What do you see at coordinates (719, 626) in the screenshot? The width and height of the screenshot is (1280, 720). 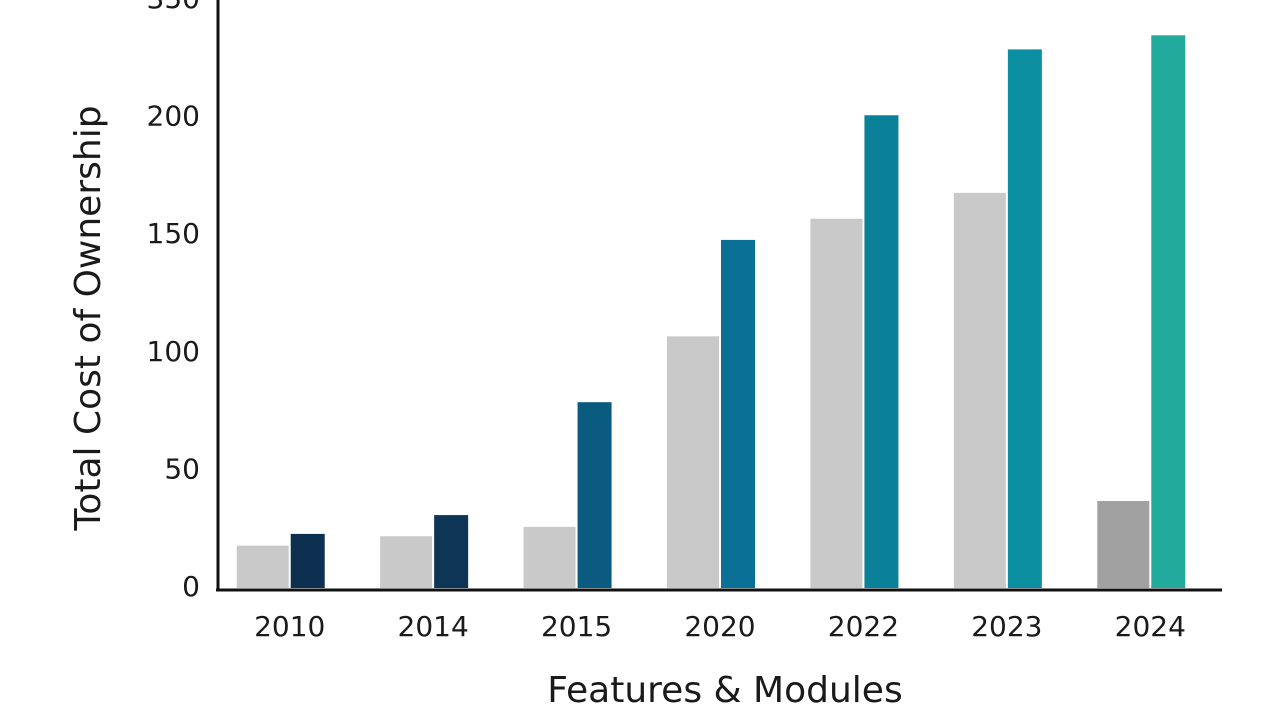 I see `x-tick-label: 2020` at bounding box center [719, 626].